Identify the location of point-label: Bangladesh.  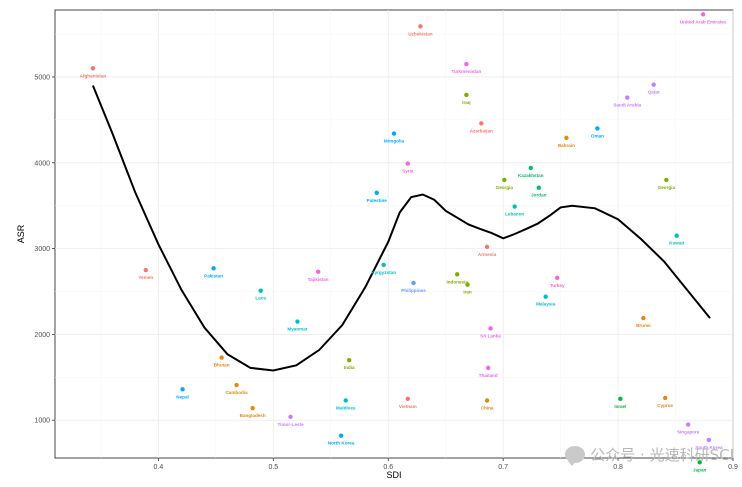
(253, 415).